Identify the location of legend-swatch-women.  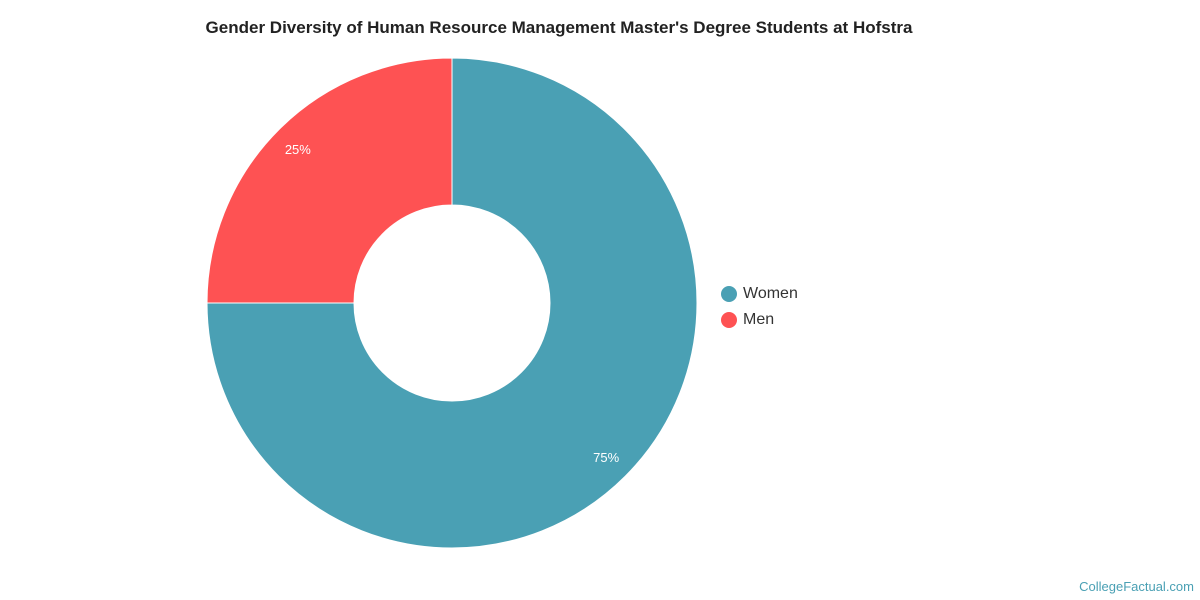
(729, 294).